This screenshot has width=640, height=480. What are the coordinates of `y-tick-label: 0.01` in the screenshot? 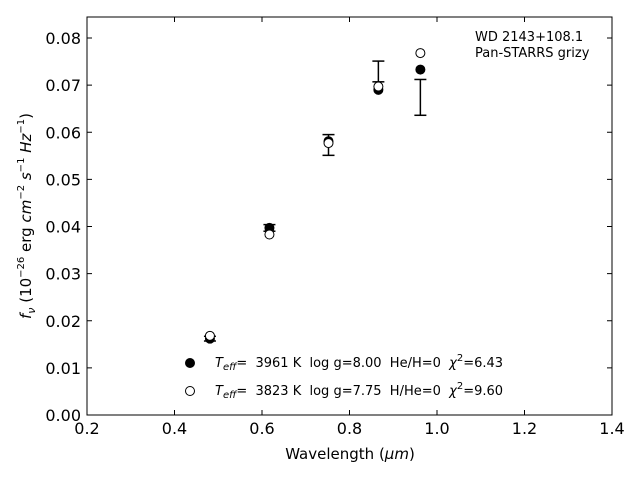 It's located at (63, 368).